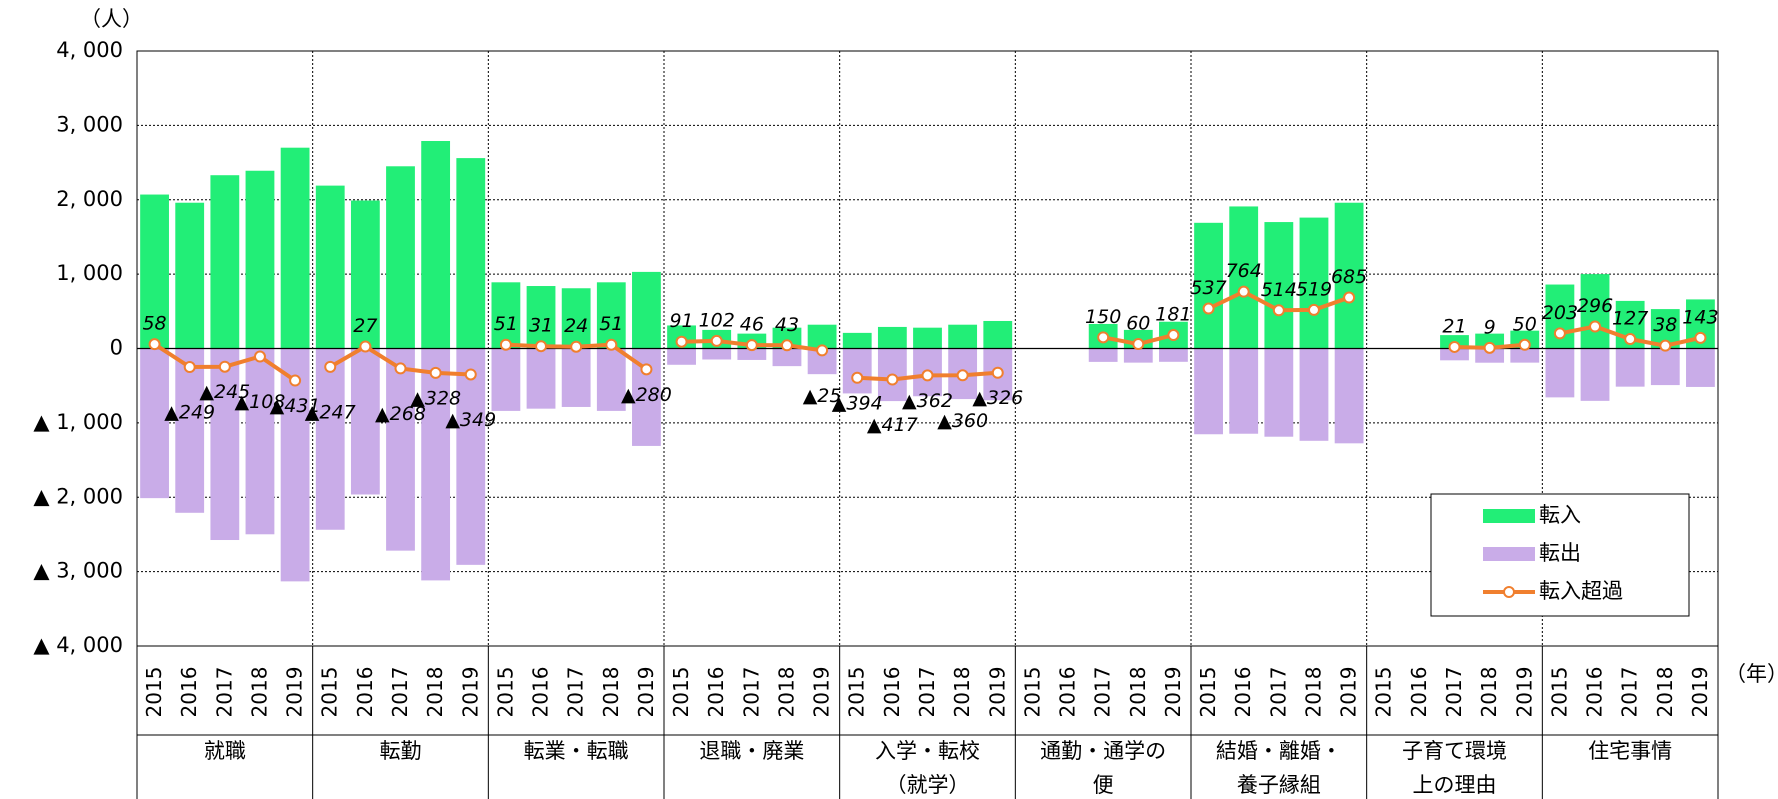 Image resolution: width=1778 pixels, height=799 pixels. Describe the element at coordinates (1595, 306) in the screenshot. I see `data-label: 296` at that location.